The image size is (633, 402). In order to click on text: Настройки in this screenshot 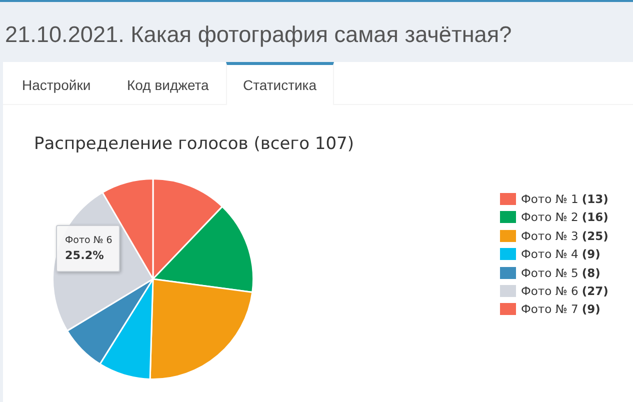, I will do `click(56, 85)`.